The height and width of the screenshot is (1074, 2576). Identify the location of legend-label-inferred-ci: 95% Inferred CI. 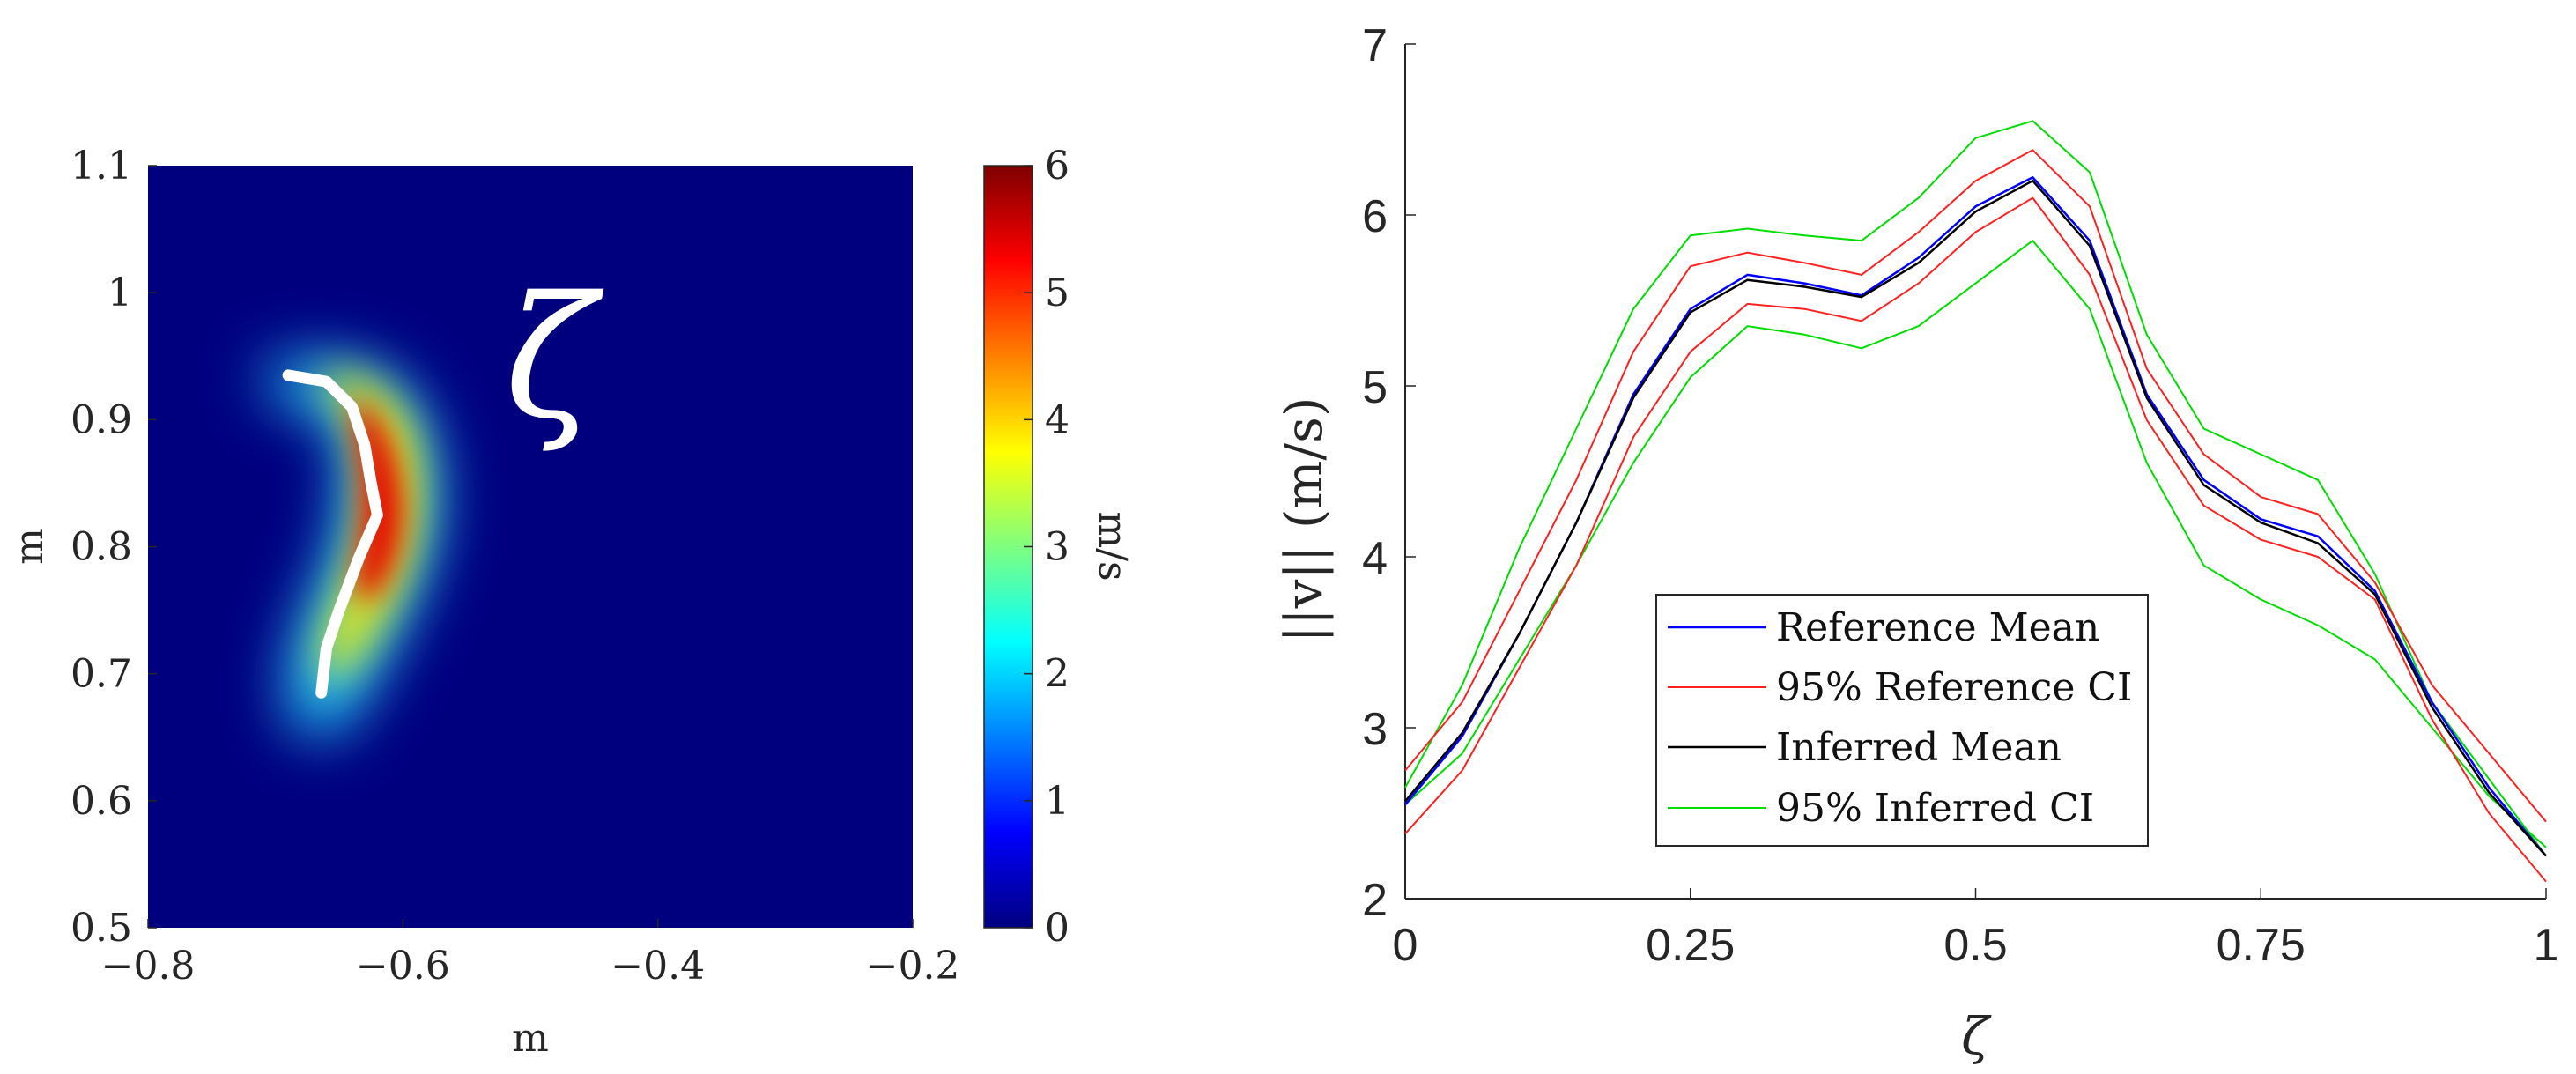
(1935, 808).